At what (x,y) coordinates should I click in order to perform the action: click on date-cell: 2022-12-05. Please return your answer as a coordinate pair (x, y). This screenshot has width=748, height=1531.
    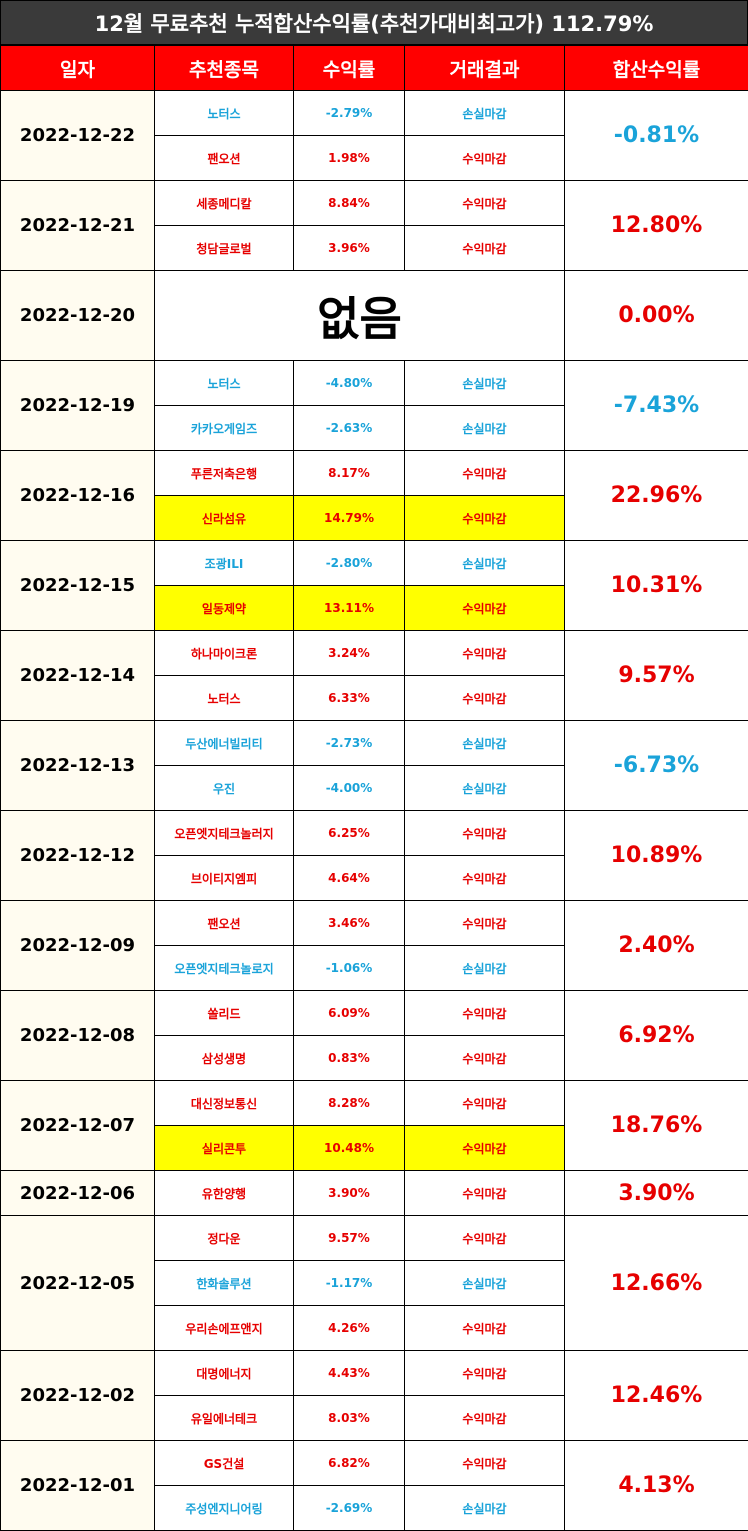
    Looking at the image, I should click on (77, 1283).